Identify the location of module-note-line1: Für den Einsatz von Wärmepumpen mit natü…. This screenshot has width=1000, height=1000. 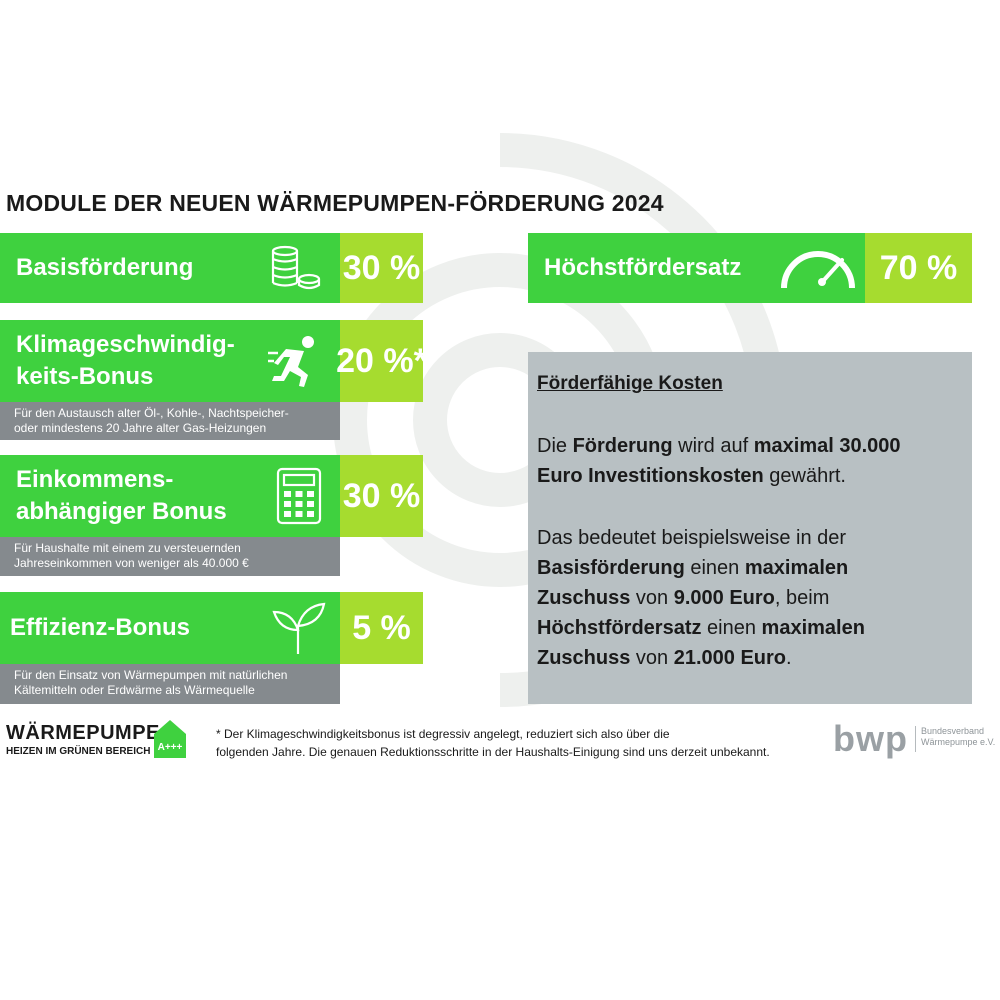
(151, 675).